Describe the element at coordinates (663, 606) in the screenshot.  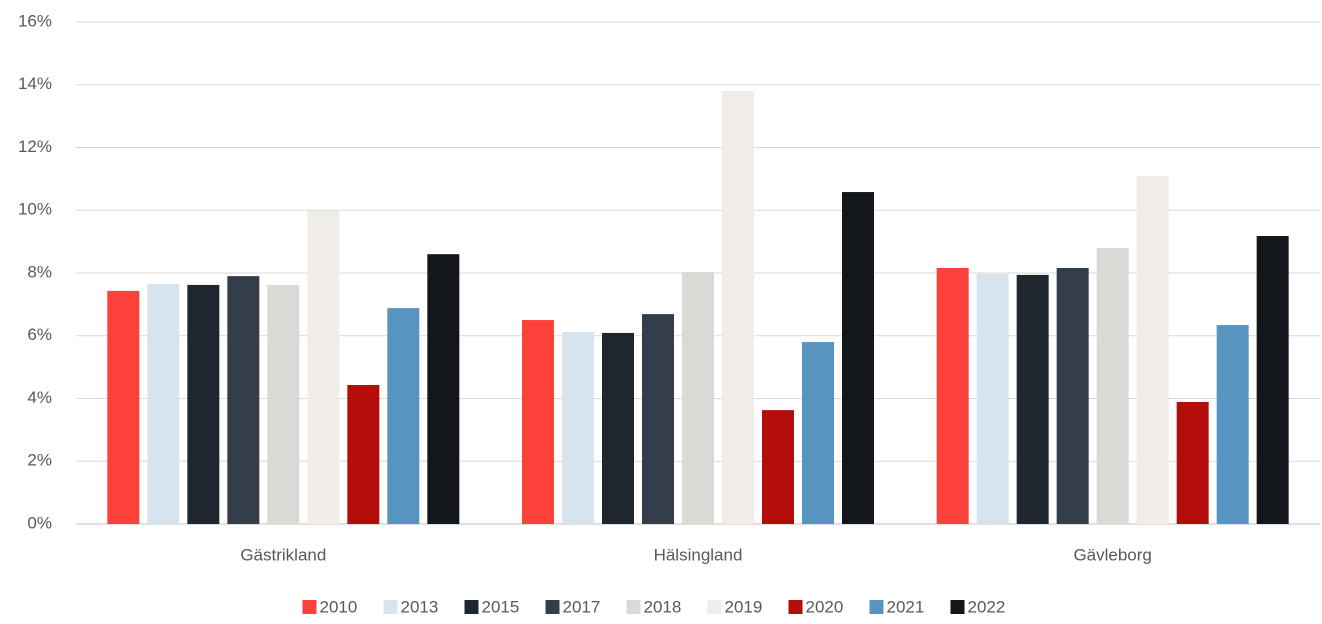
I see `legend-label: 2018` at that location.